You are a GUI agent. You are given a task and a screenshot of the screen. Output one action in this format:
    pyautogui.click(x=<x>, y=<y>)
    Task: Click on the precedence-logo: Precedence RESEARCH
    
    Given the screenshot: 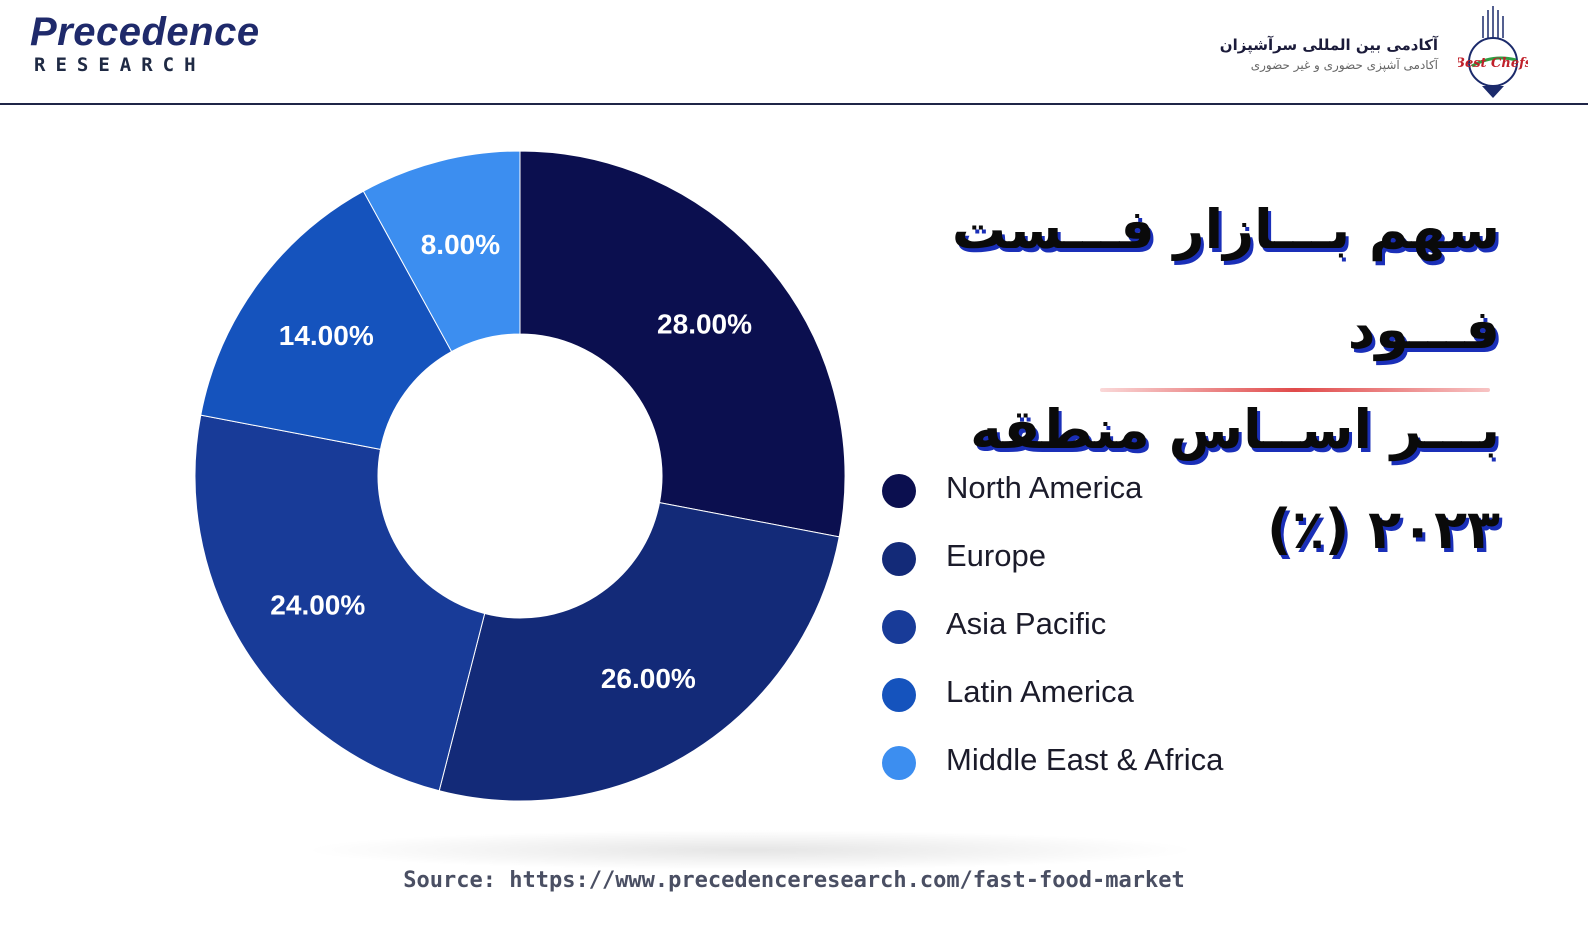 What is the action you would take?
    pyautogui.click(x=145, y=43)
    